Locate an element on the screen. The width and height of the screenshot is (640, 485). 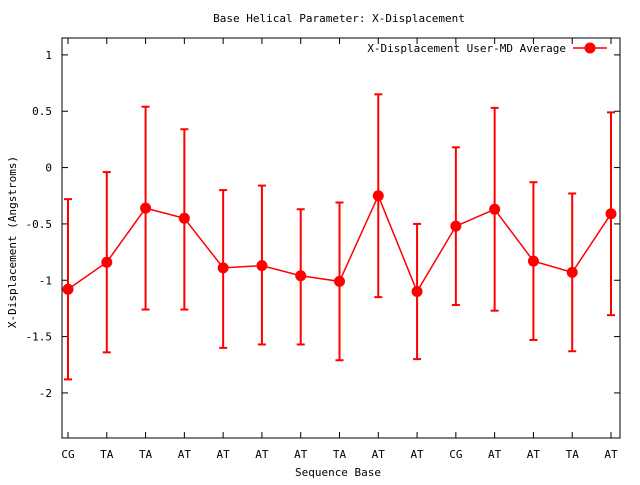
y-tick-label: -1 is located at coordinates (45, 280).